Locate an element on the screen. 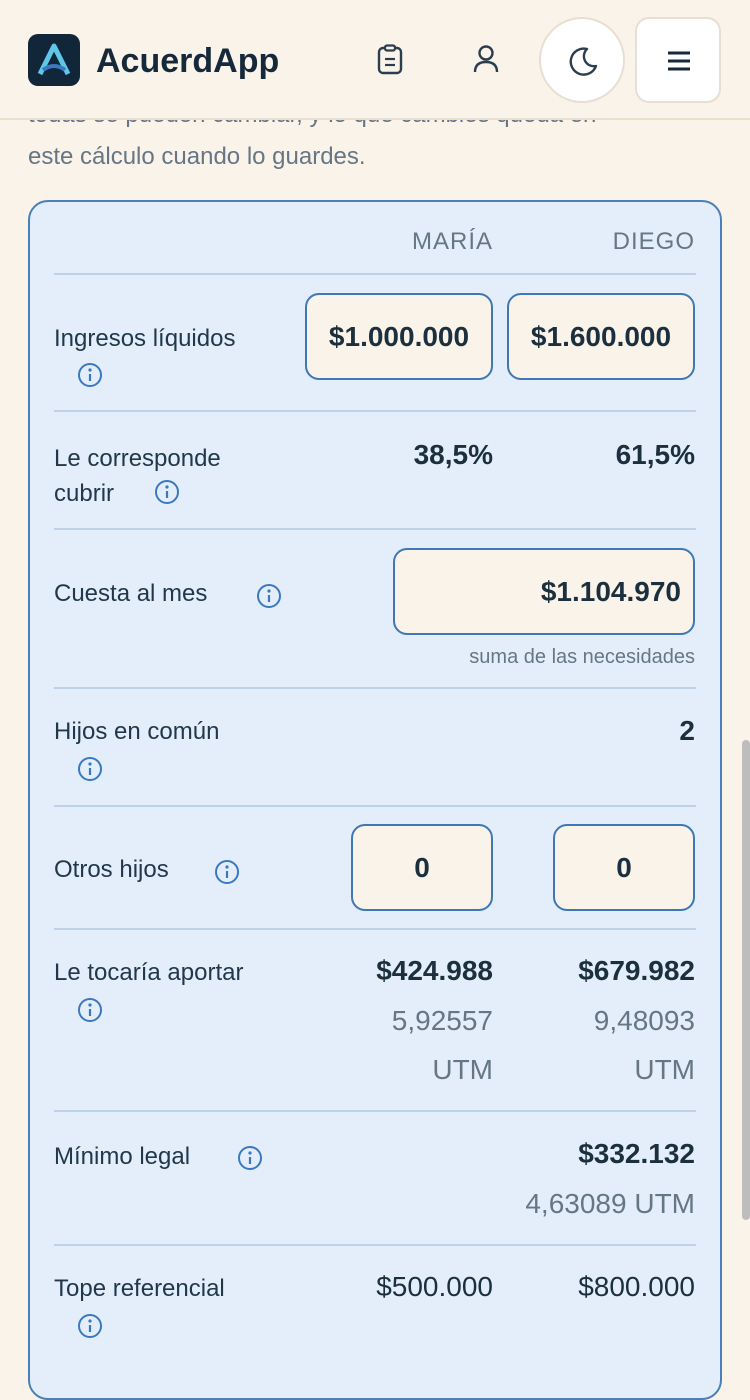 Image resolution: width=750 pixels, height=1400 pixels. scrollbar is located at coordinates (746, 980).